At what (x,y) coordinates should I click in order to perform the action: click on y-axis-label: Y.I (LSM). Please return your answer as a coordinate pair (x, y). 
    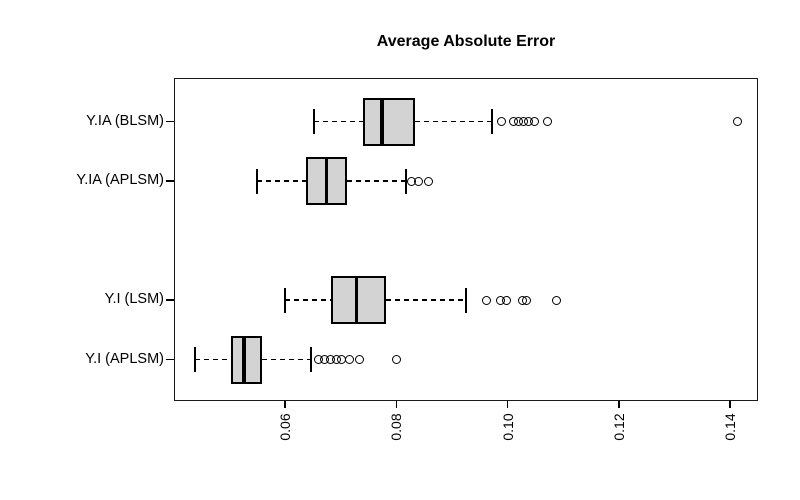
    Looking at the image, I should click on (134, 299).